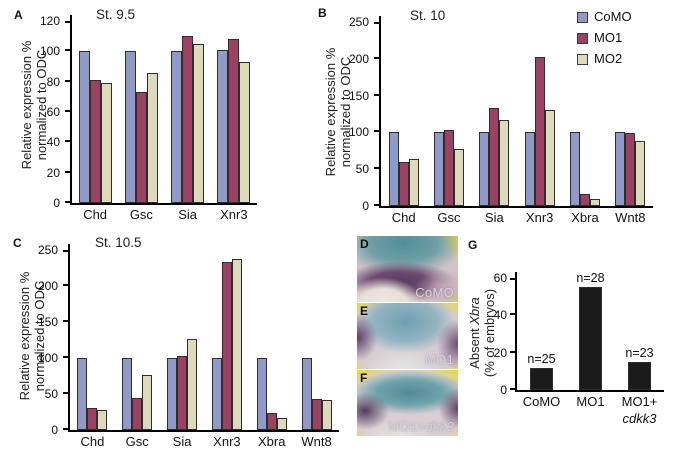  Describe the element at coordinates (439, 426) in the screenshot. I see `embryo-label-italic: dkk3` at that location.